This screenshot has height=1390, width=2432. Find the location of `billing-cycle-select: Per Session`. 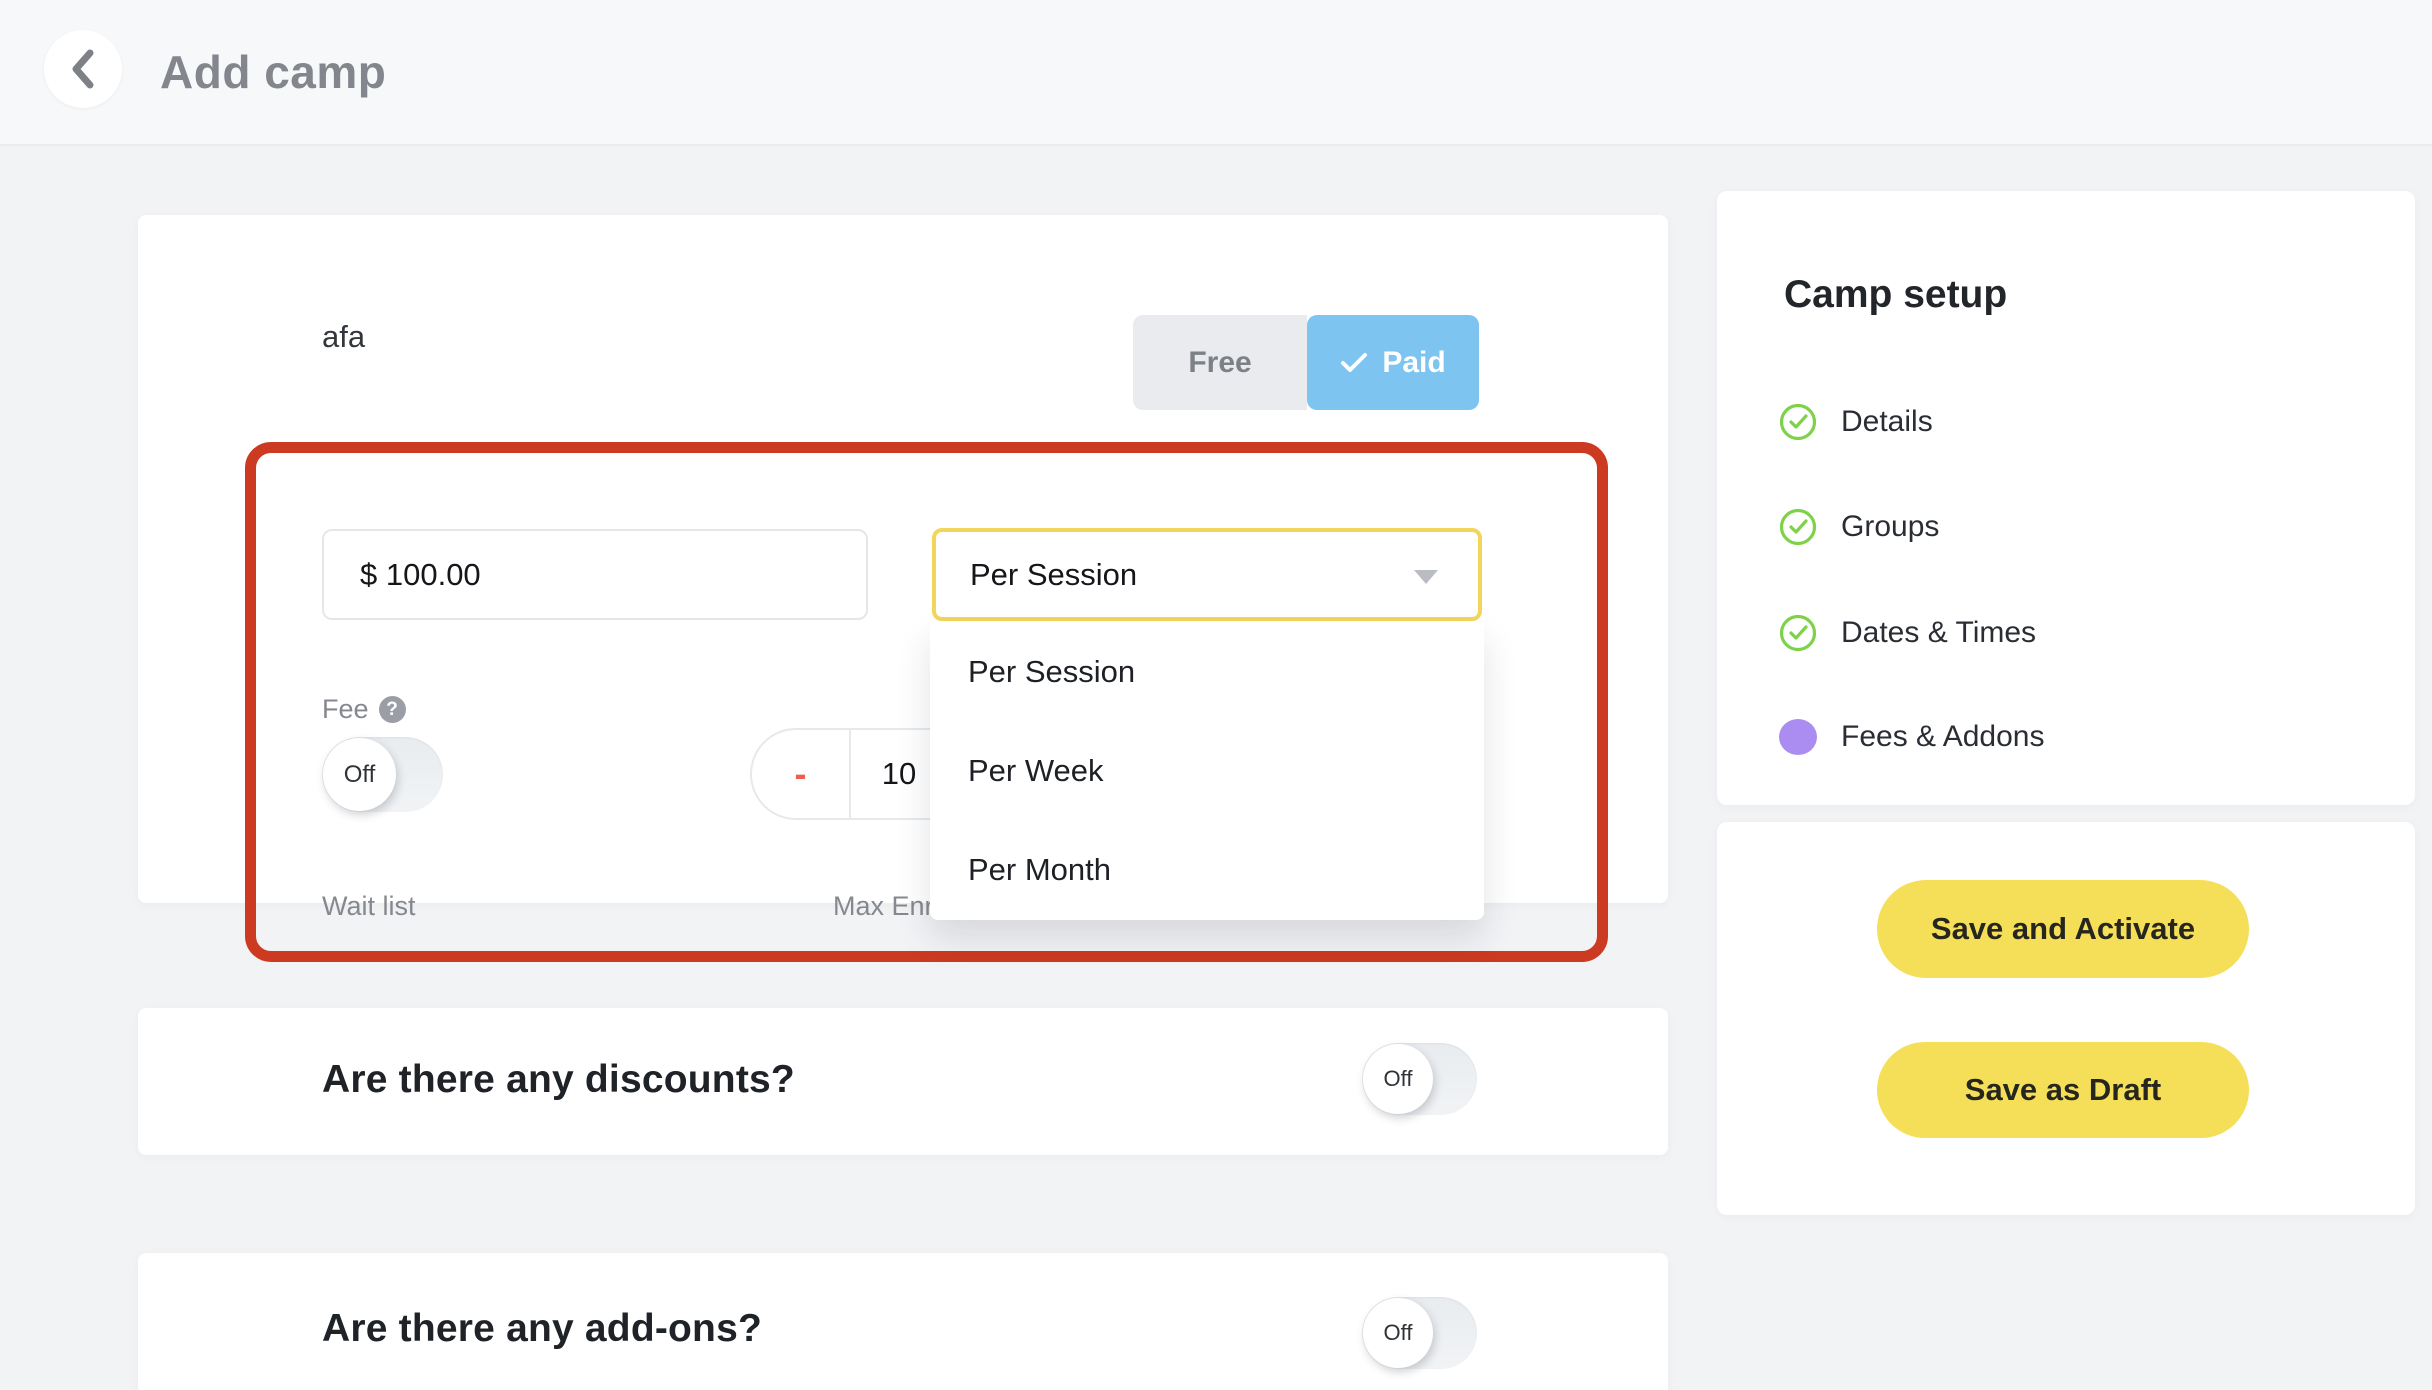

billing-cycle-select: Per Session is located at coordinates (1207, 574).